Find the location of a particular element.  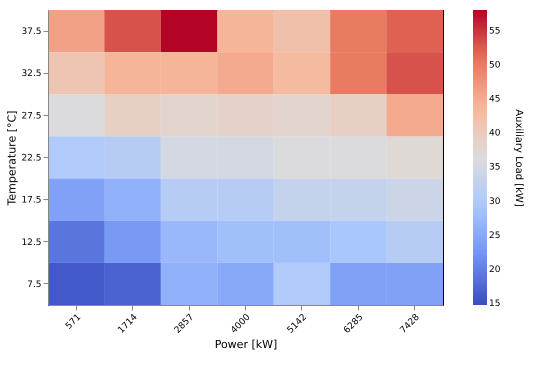

x-axis-title: Power [kW] is located at coordinates (246, 345).